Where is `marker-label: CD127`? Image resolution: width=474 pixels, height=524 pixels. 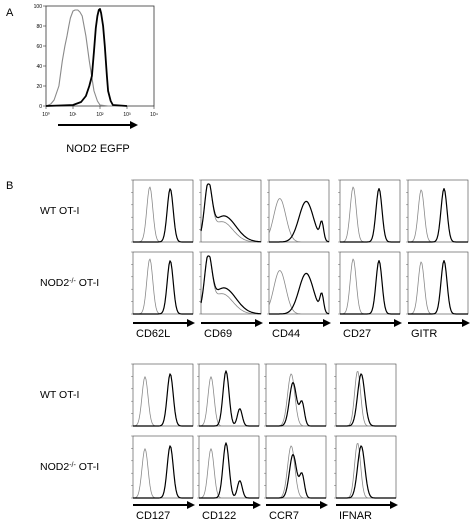
marker-label: CD127 is located at coordinates (153, 516).